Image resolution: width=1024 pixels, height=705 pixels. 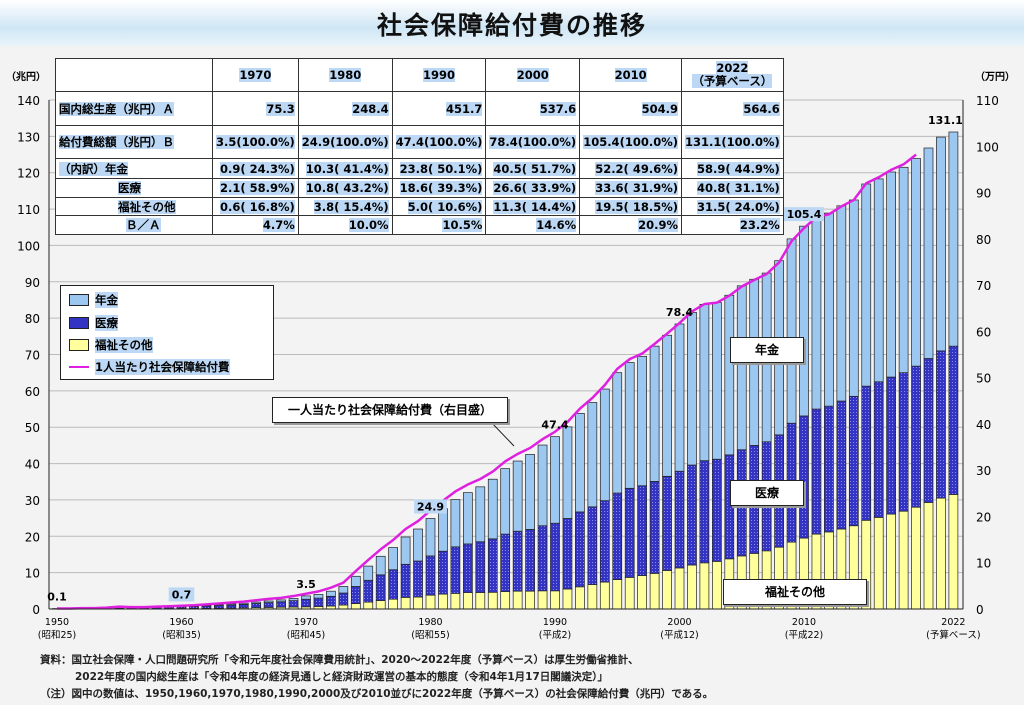 I want to click on x-tick-label: 2000, so click(x=679, y=622).